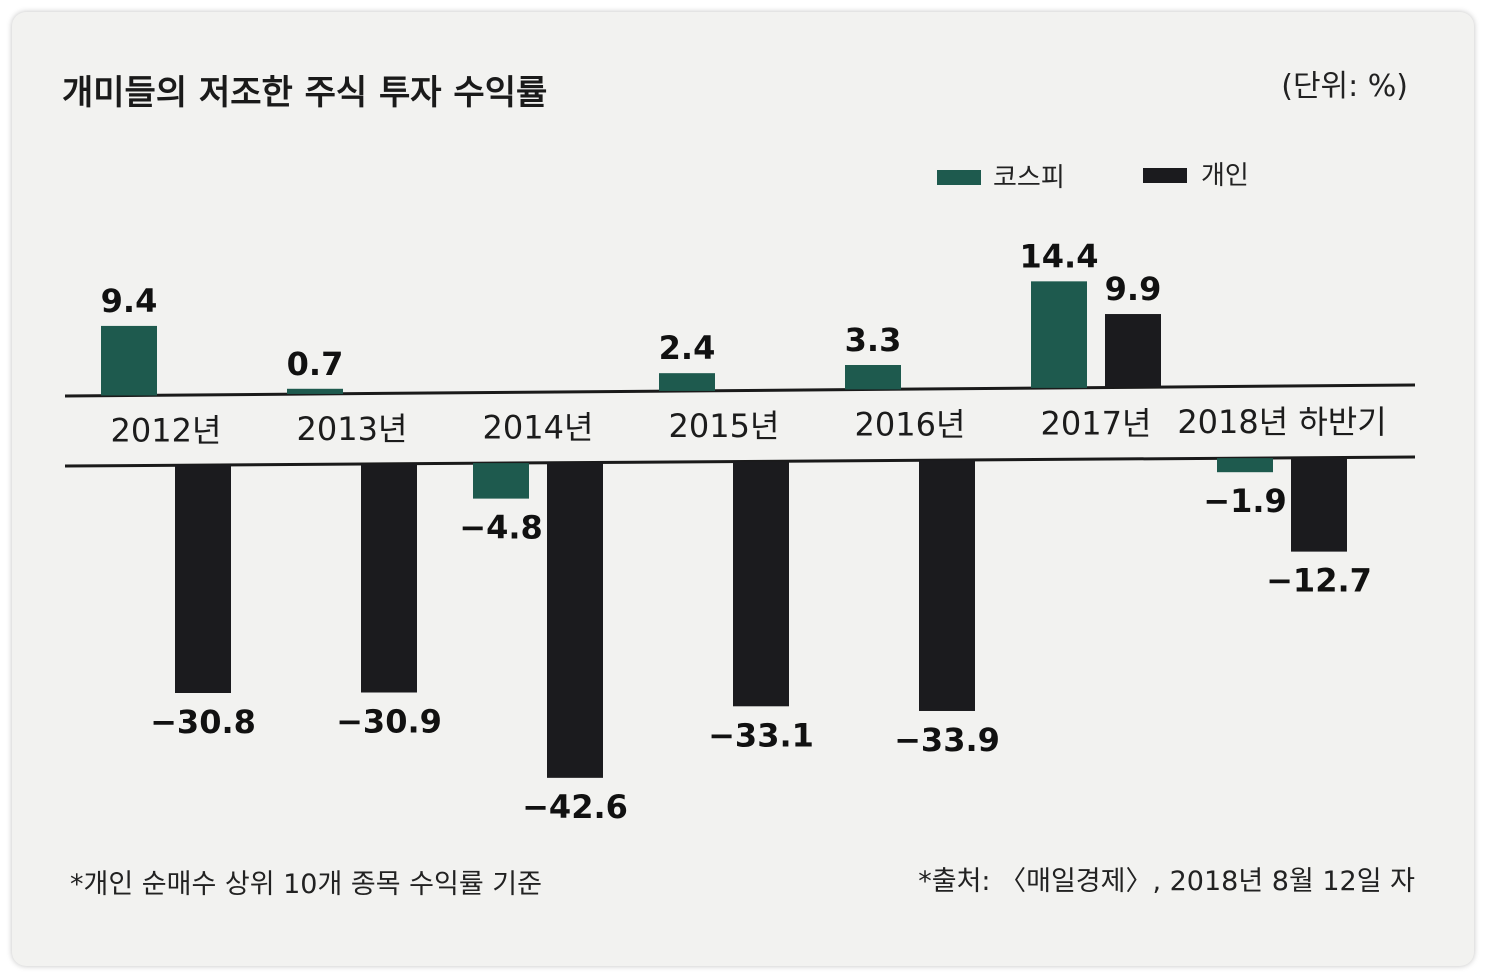 The height and width of the screenshot is (980, 1488). I want to click on category-label: 2014년, so click(538, 427).